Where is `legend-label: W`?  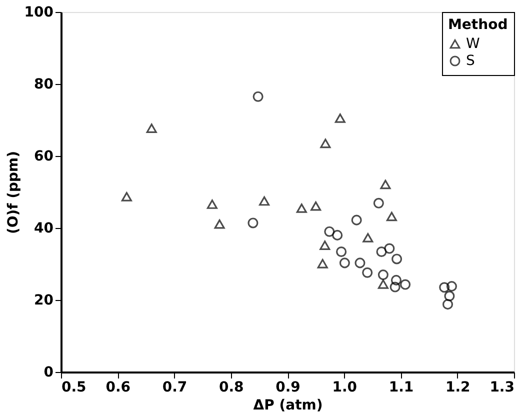
legend-label: W is located at coordinates (473, 44).